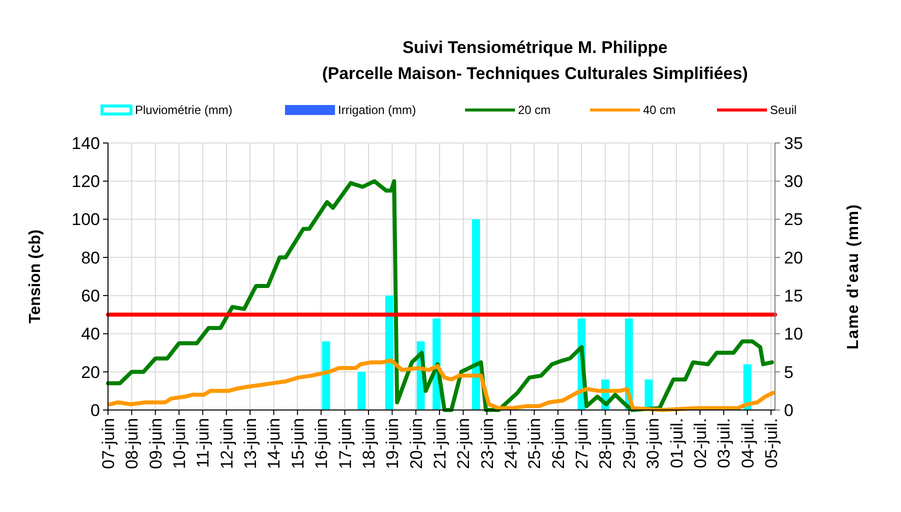  What do you see at coordinates (789, 410) in the screenshot?
I see `y2-tick-label: 0` at bounding box center [789, 410].